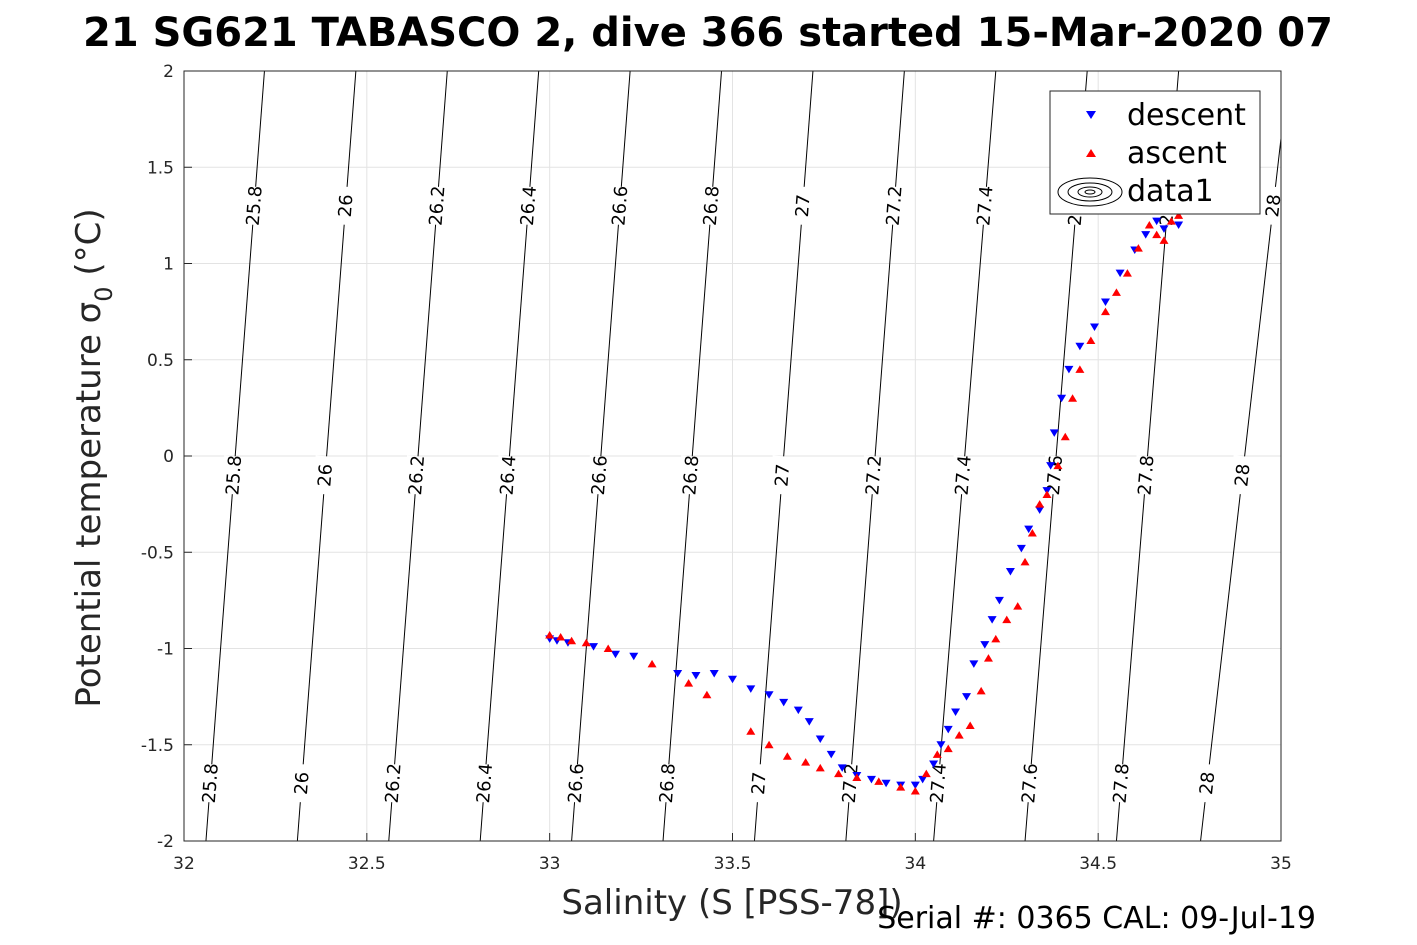 This screenshot has height=945, width=1417. What do you see at coordinates (1155, 152) in the screenshot?
I see `legend-box` at bounding box center [1155, 152].